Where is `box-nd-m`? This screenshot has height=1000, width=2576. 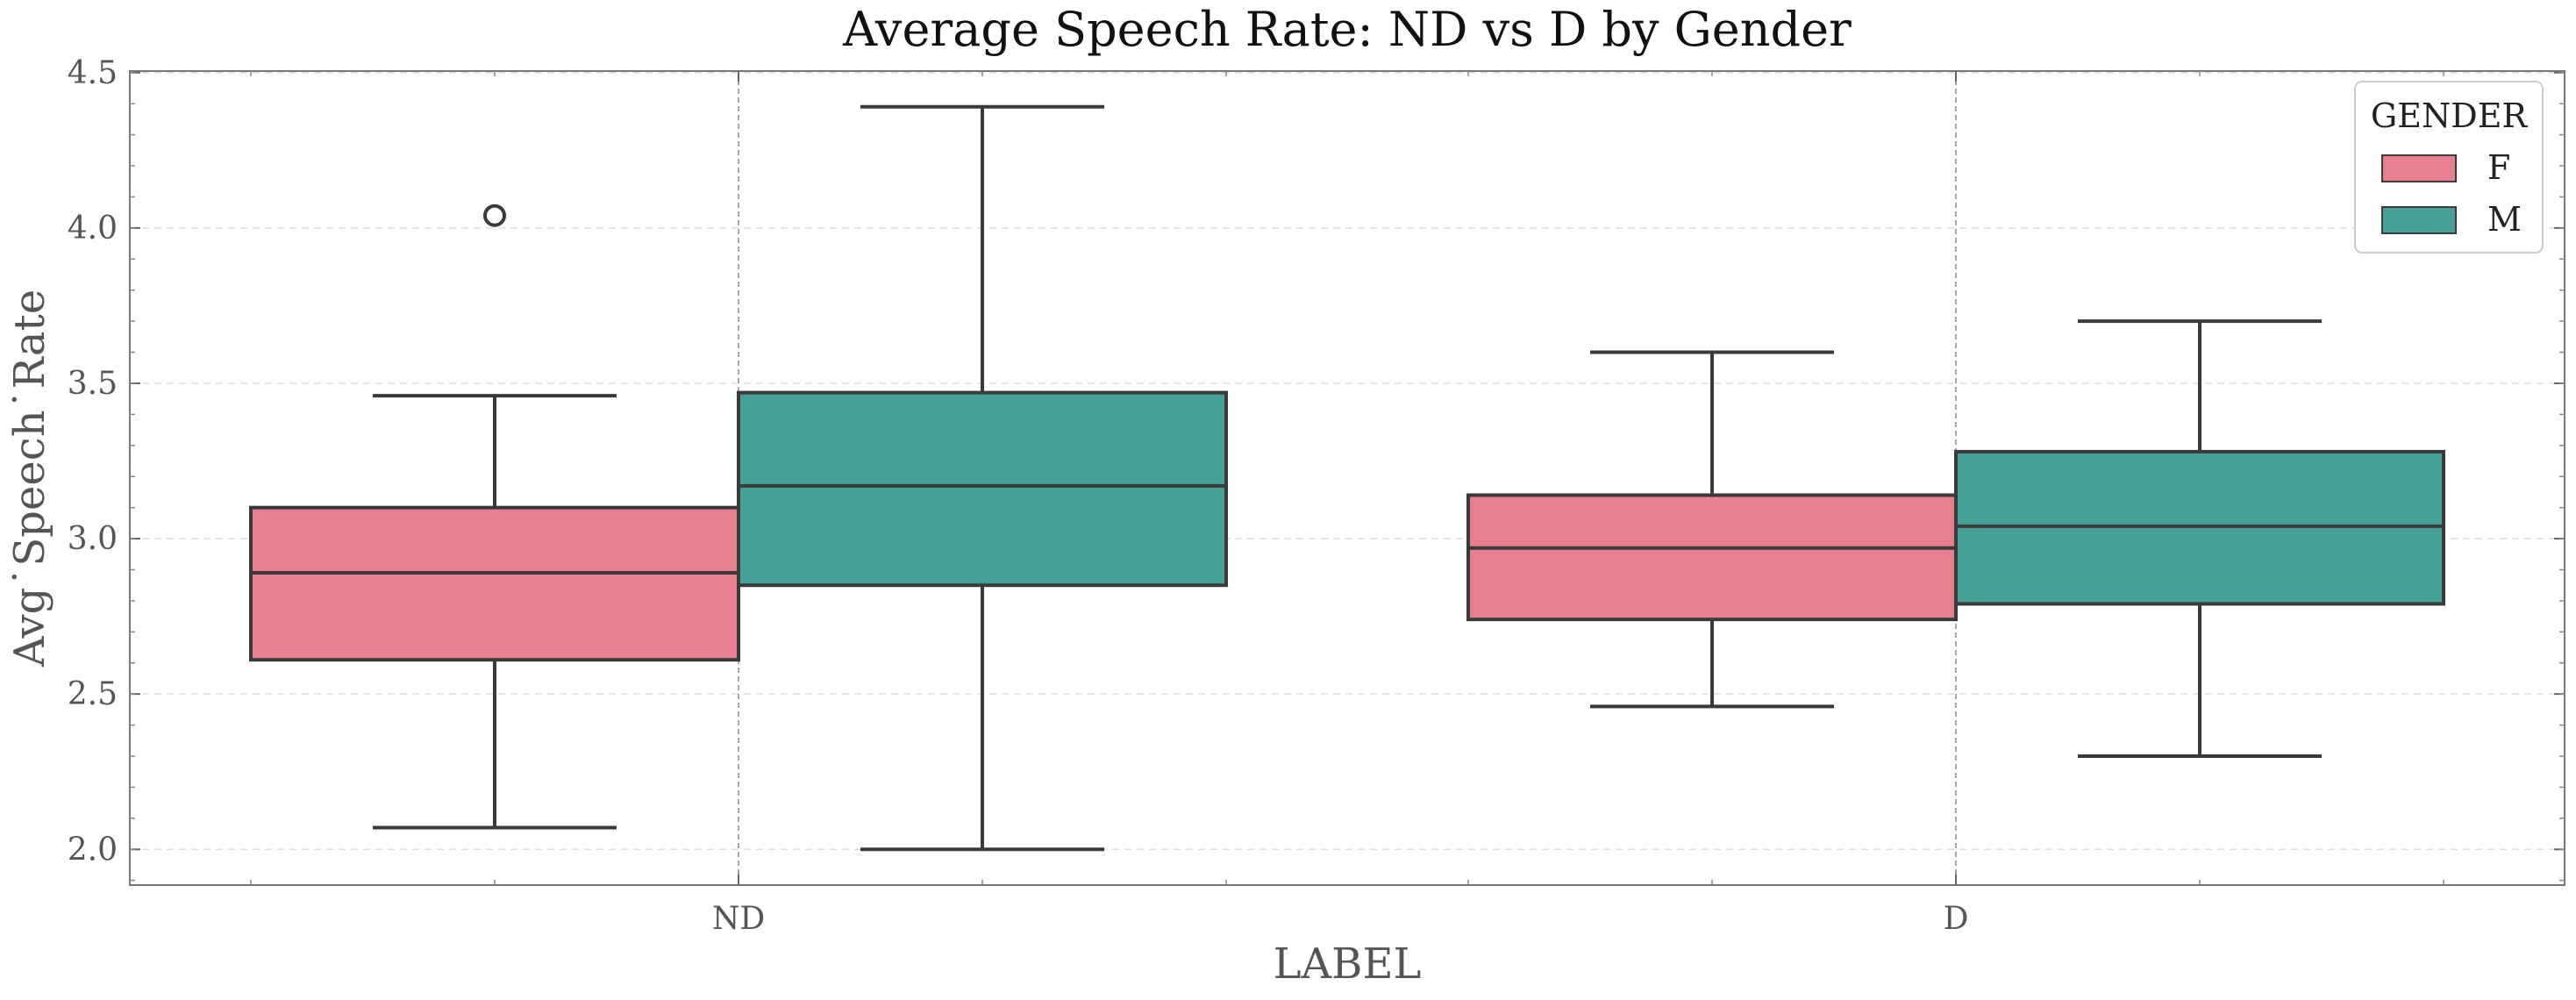
box-nd-m is located at coordinates (983, 478).